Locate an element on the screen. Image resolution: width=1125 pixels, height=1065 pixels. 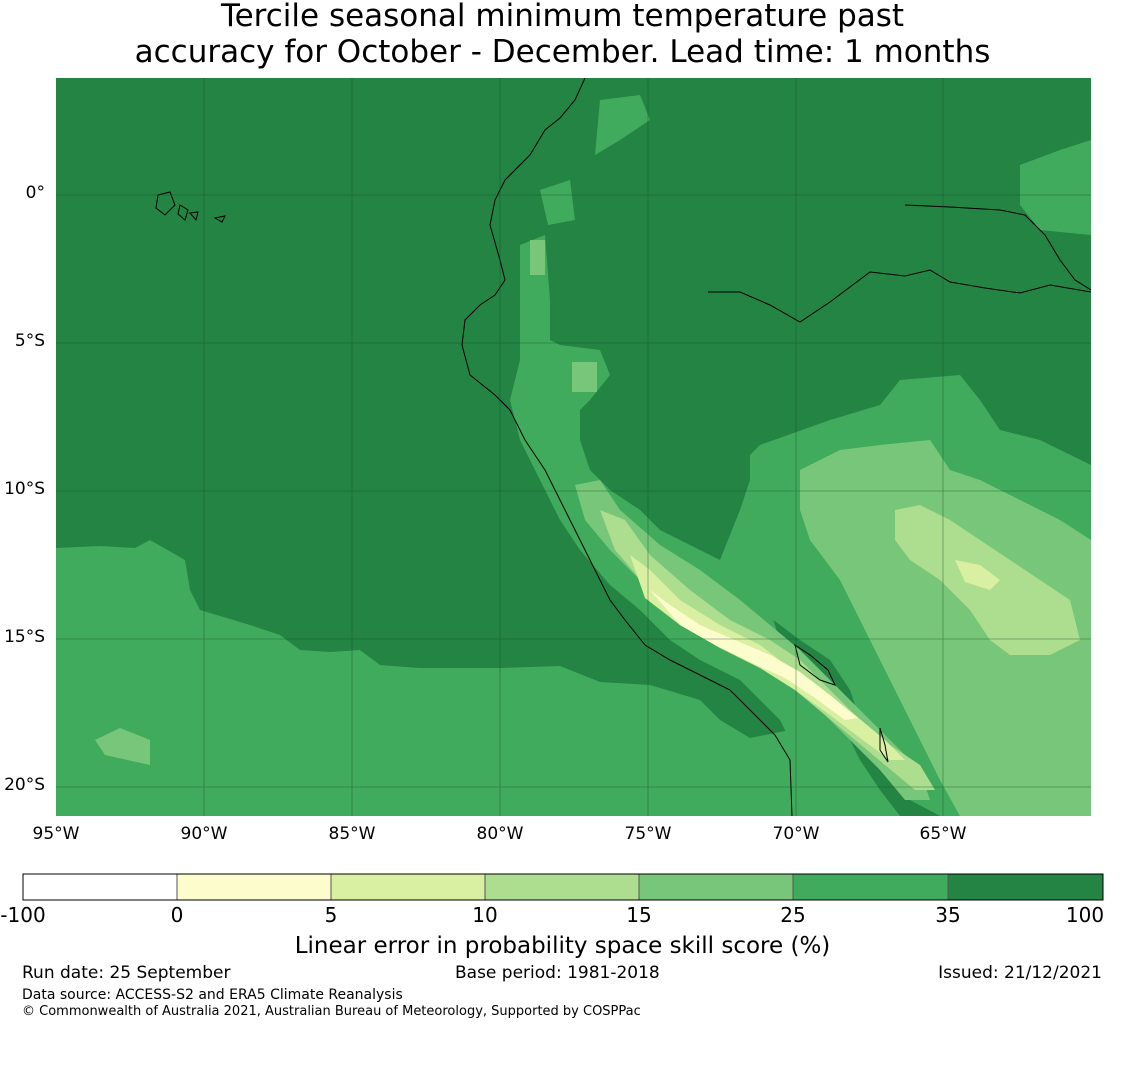
base-period: Base period: 1981-2018 is located at coordinates (557, 973).